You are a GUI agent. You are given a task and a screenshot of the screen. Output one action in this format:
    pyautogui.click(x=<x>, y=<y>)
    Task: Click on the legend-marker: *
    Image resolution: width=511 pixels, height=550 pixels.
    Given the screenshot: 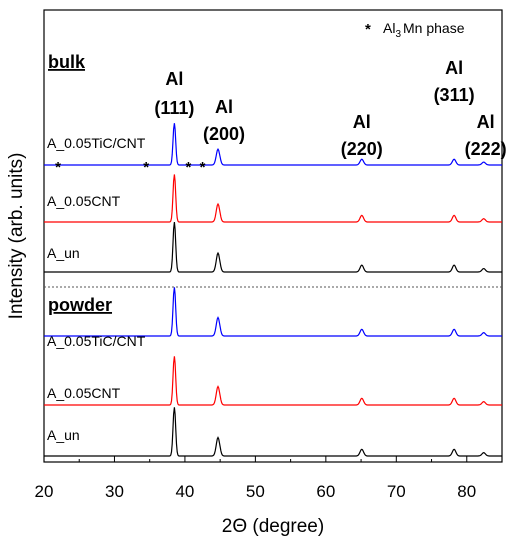 What is the action you would take?
    pyautogui.click(x=368, y=29)
    